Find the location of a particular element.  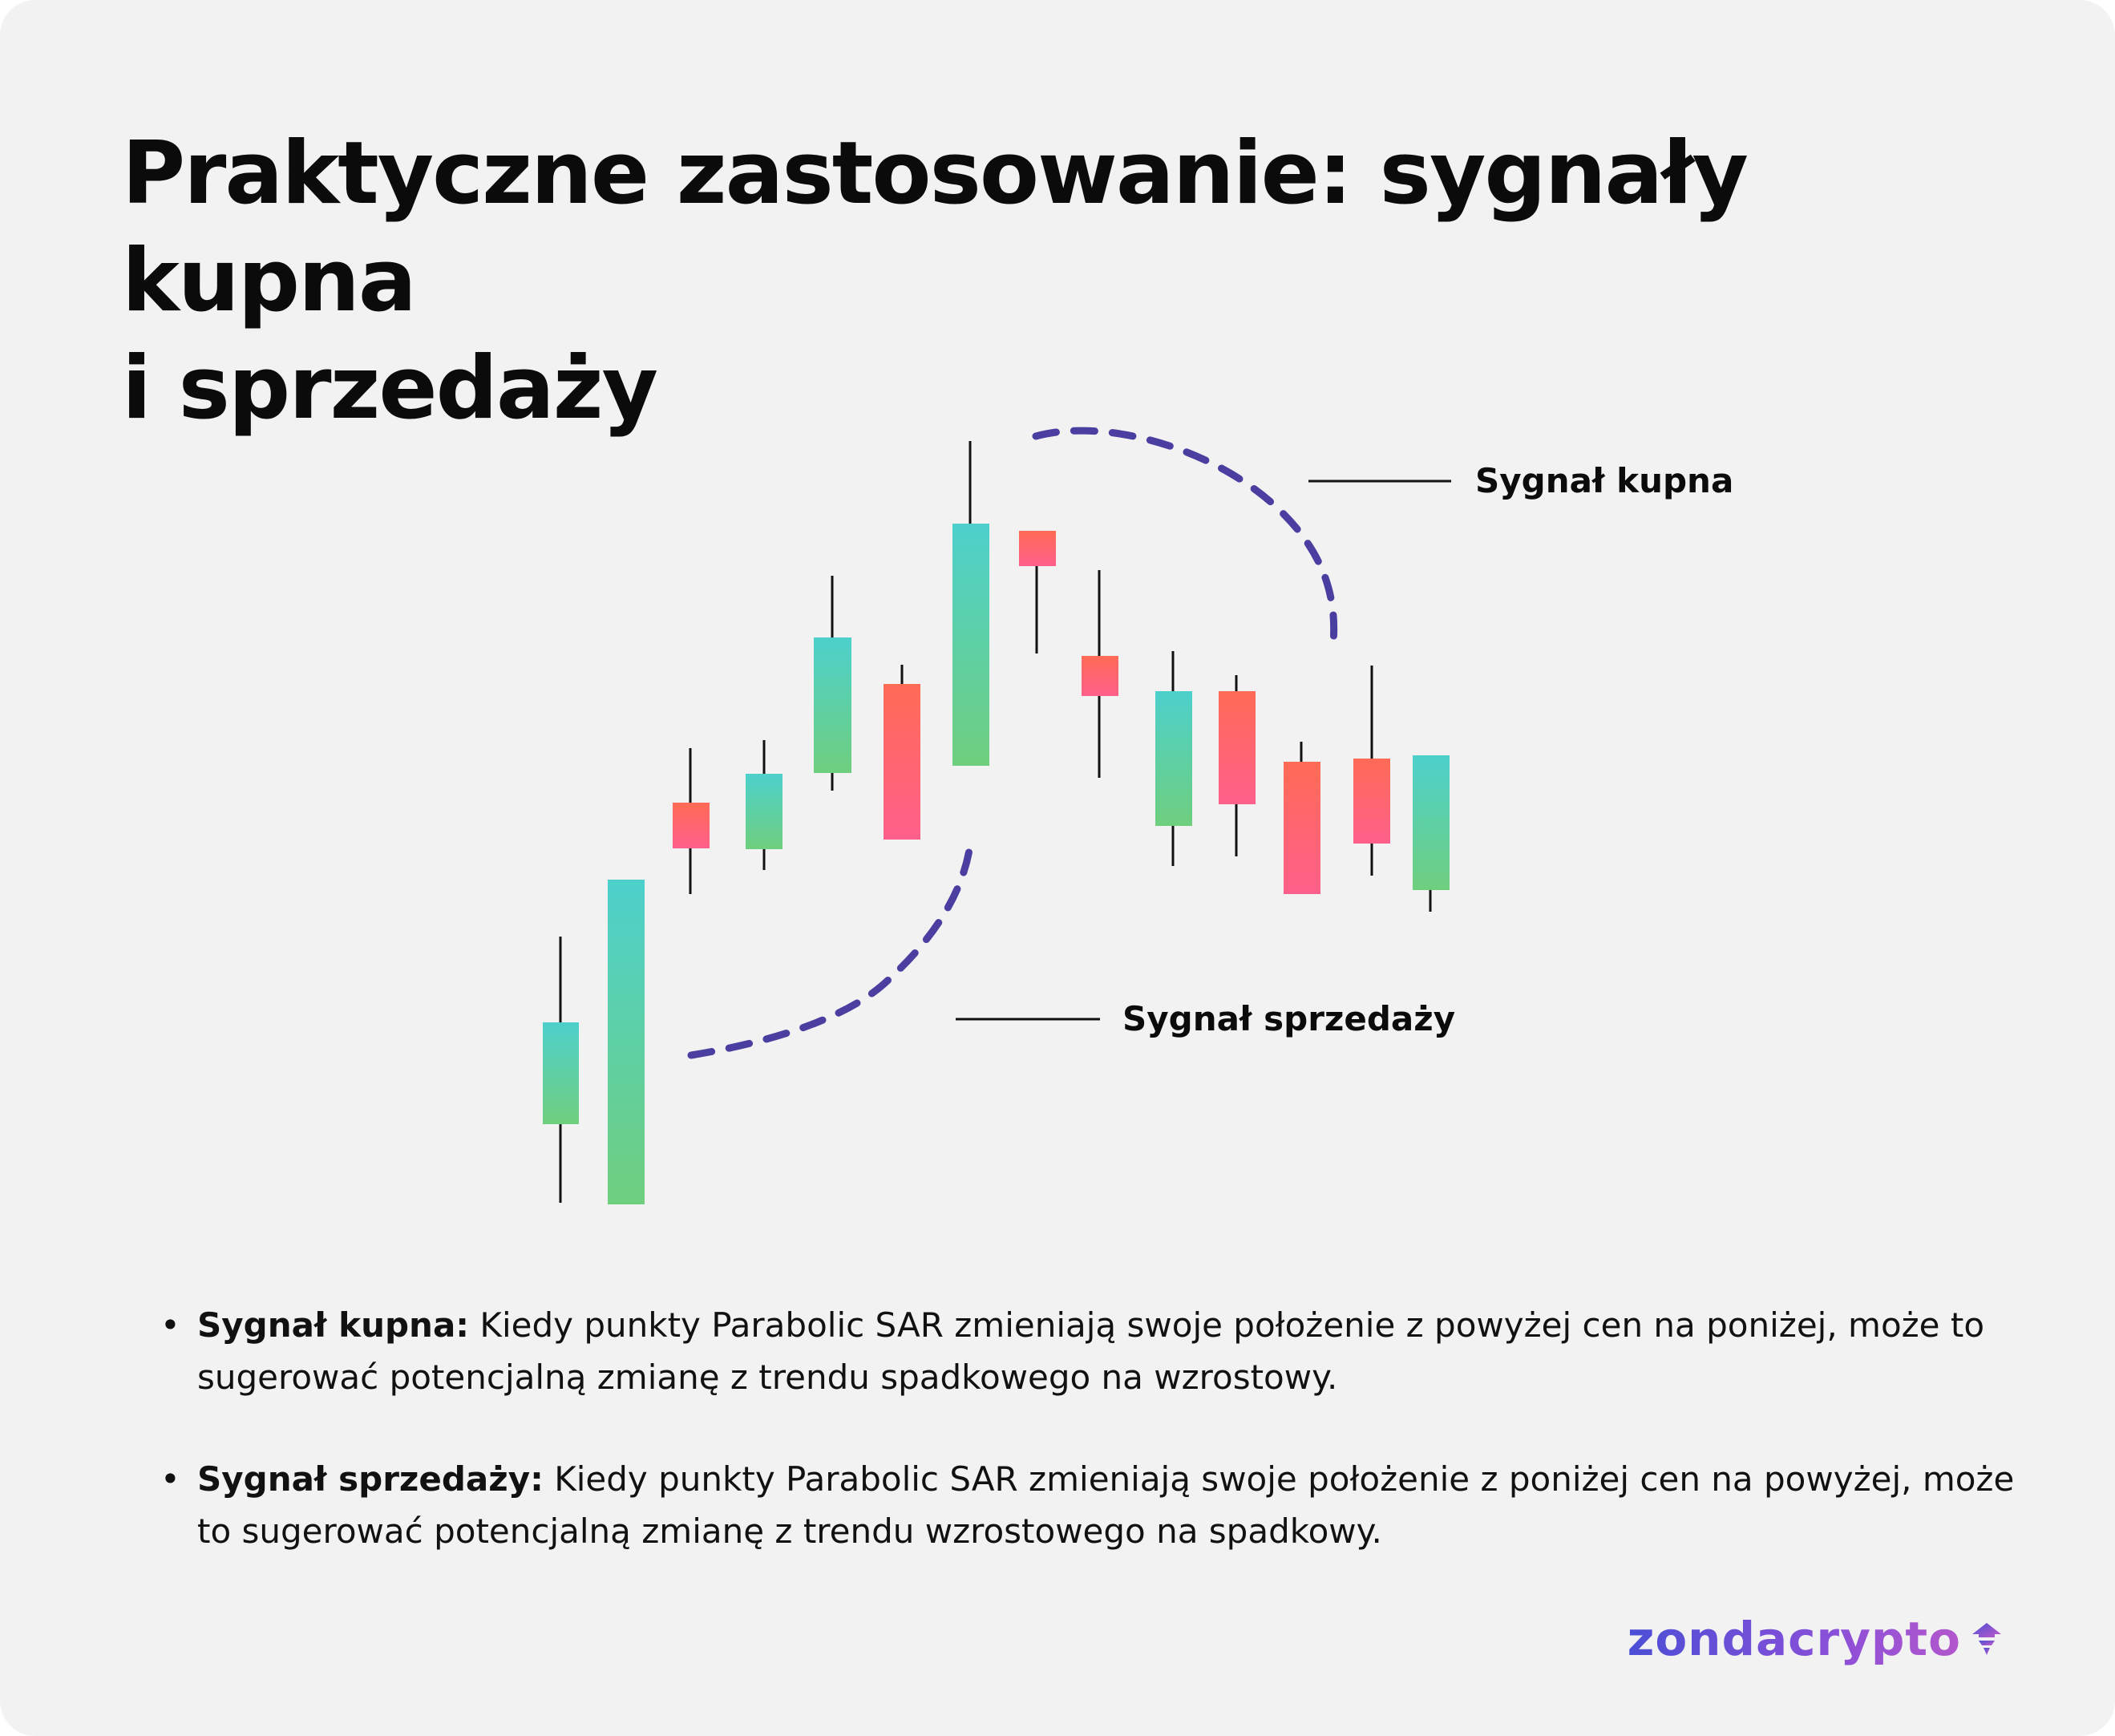

sar-arc-above is located at coordinates (1185, 541).